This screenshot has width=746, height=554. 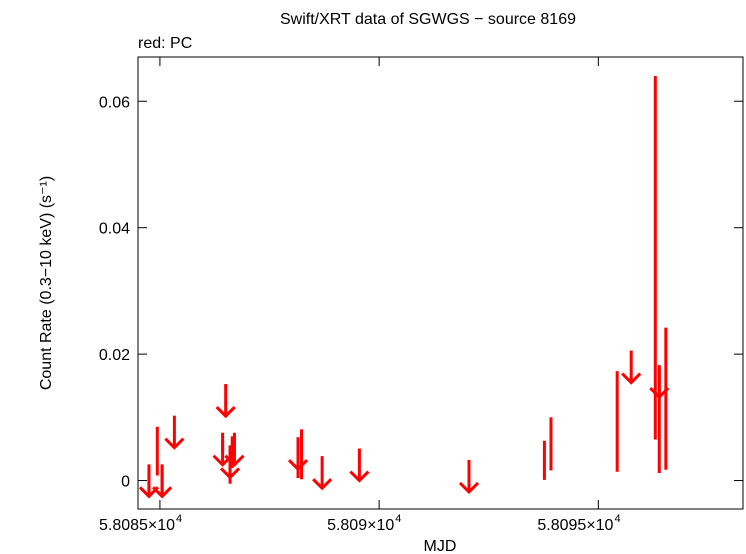 What do you see at coordinates (165, 43) in the screenshot?
I see `chart-subtitle: red: PC` at bounding box center [165, 43].